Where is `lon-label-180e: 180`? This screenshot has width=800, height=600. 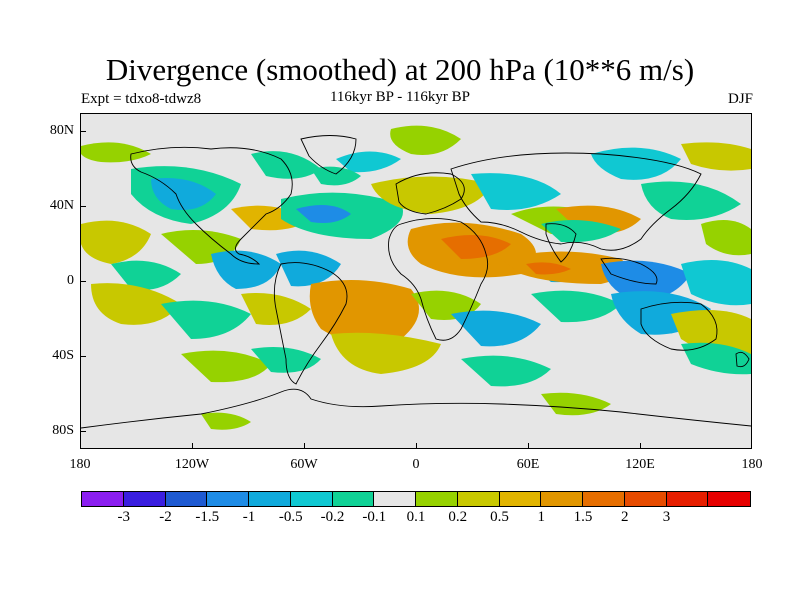 lon-label-180e: 180 is located at coordinates (752, 464).